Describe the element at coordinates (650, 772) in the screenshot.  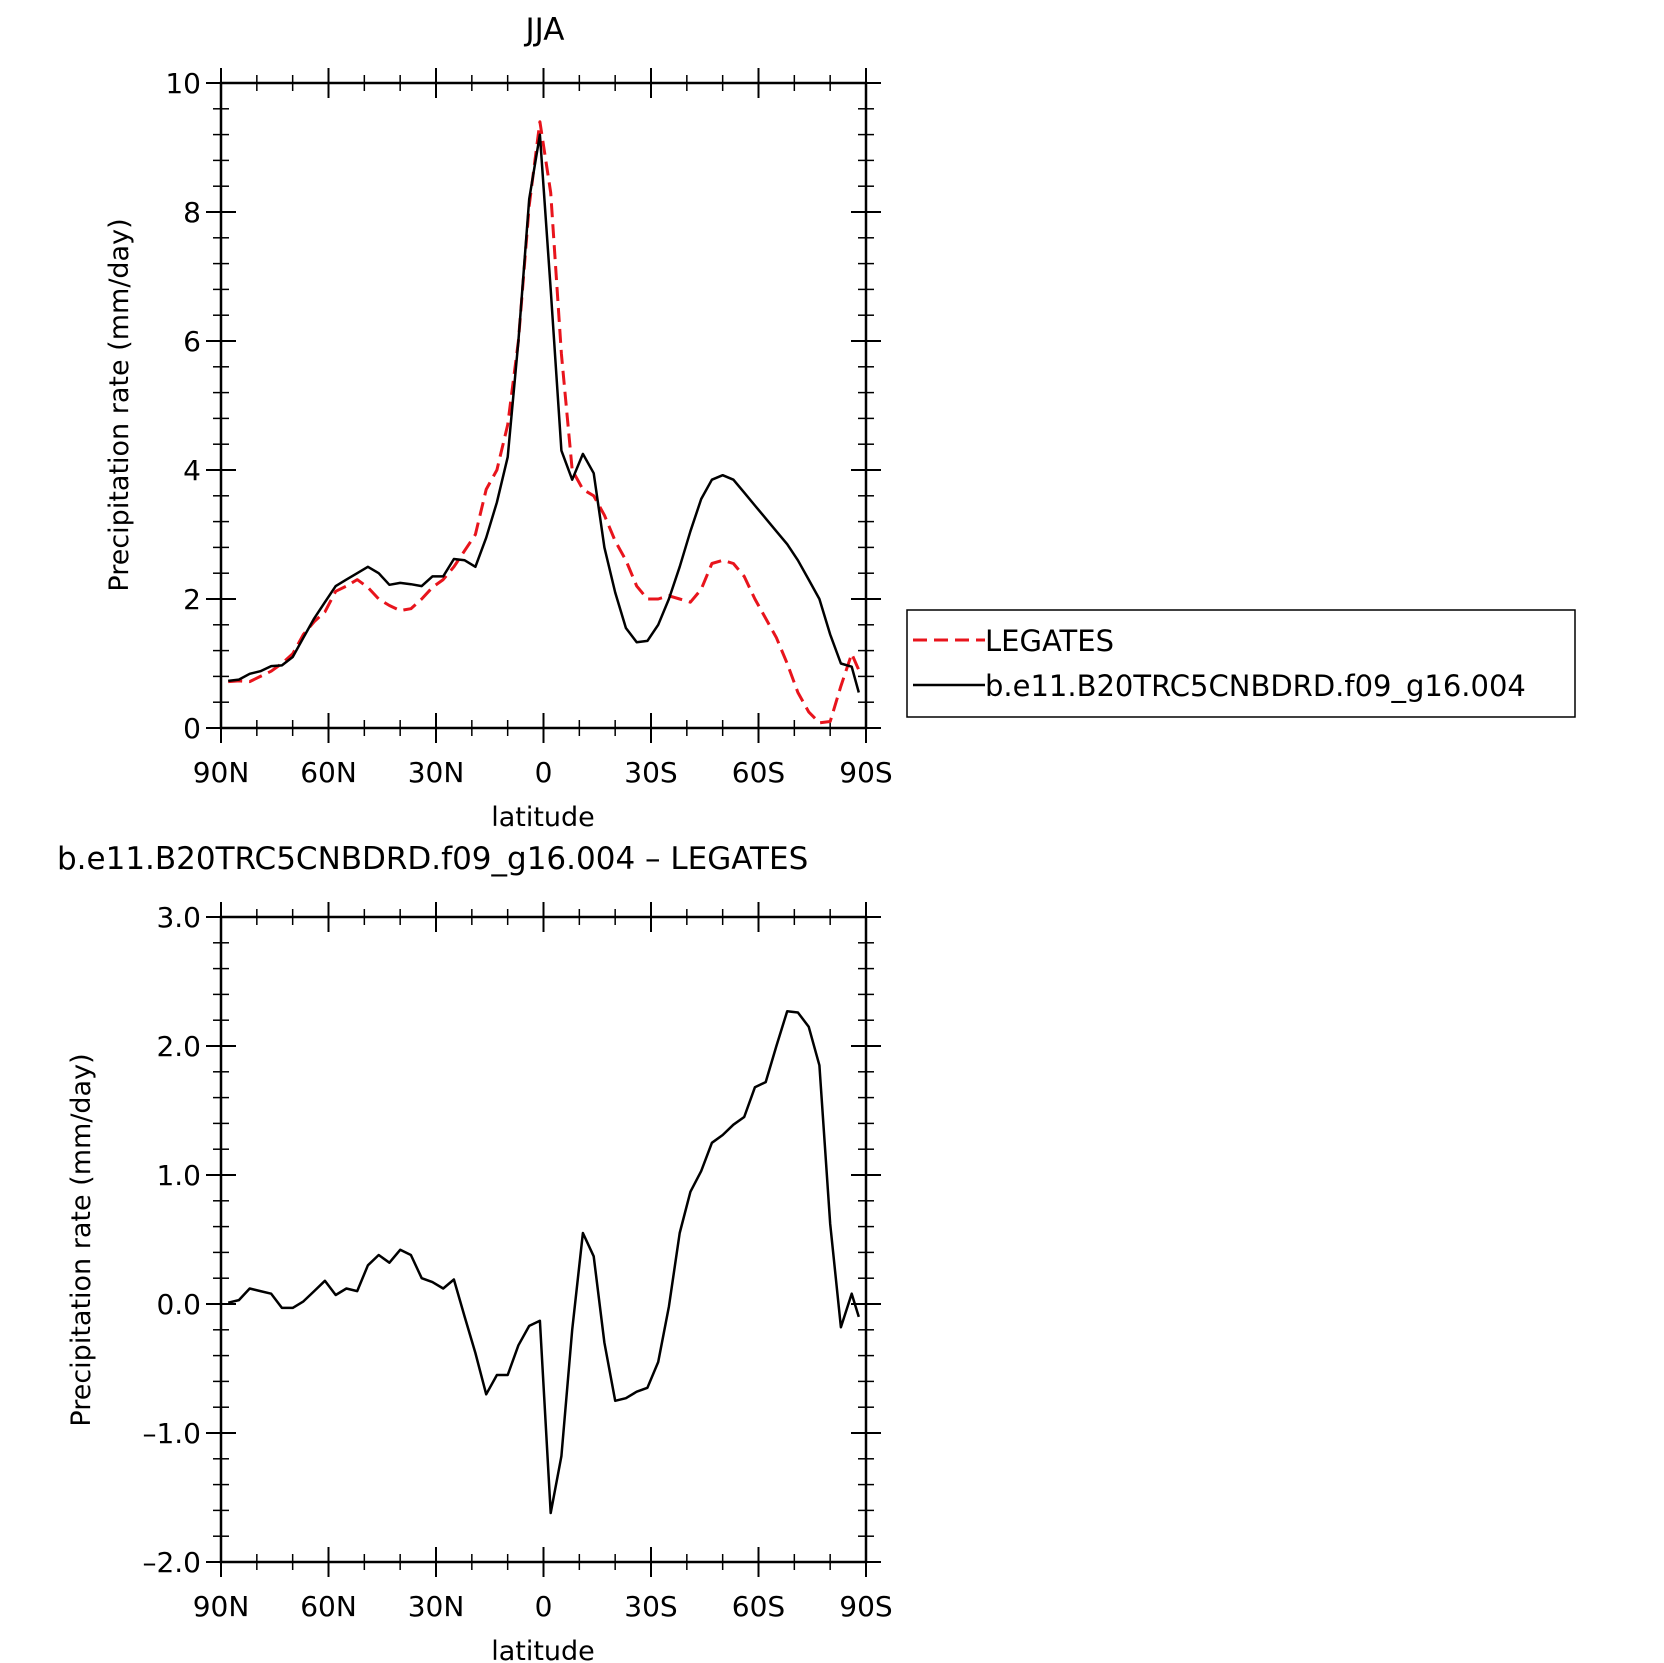
I see `top-x-tick-label: 30S` at that location.